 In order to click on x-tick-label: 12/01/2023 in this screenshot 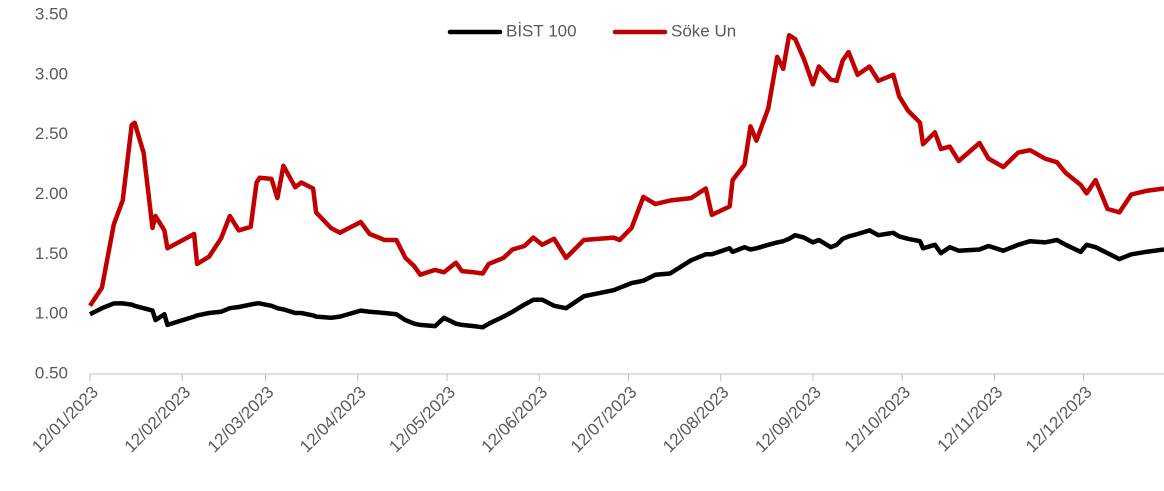, I will do `click(65, 420)`.